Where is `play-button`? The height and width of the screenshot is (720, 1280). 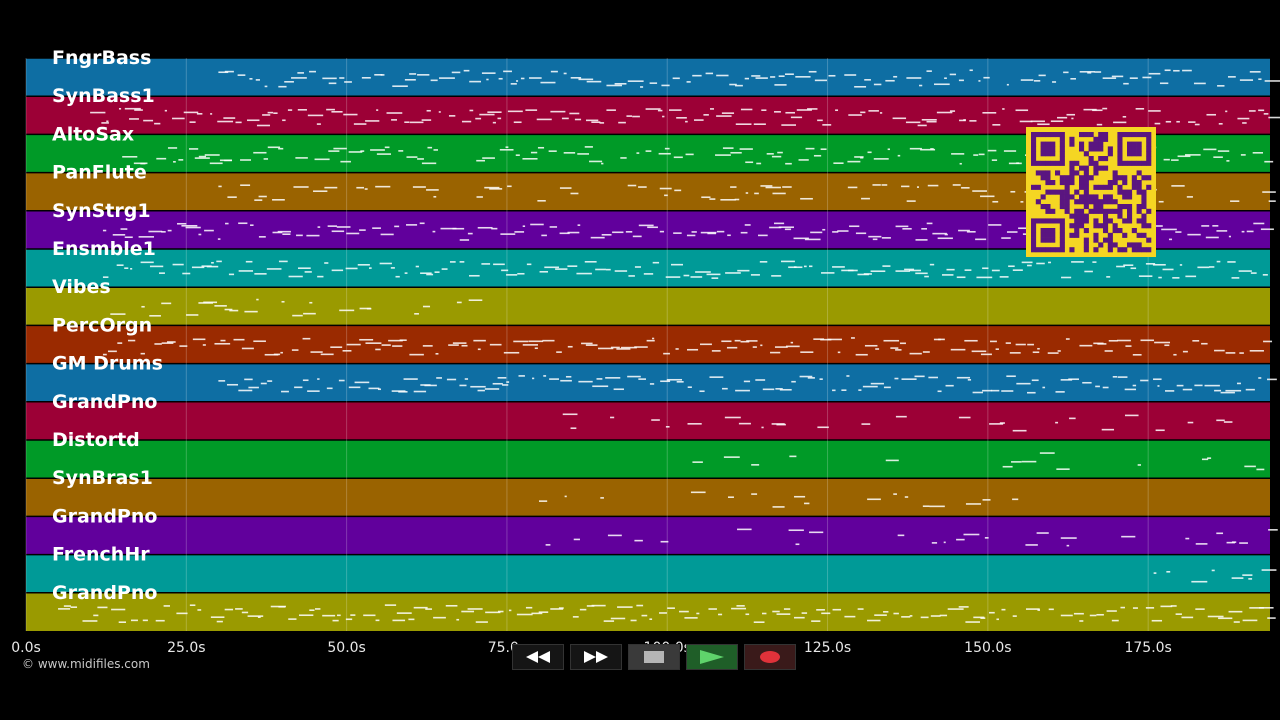
play-button is located at coordinates (712, 657).